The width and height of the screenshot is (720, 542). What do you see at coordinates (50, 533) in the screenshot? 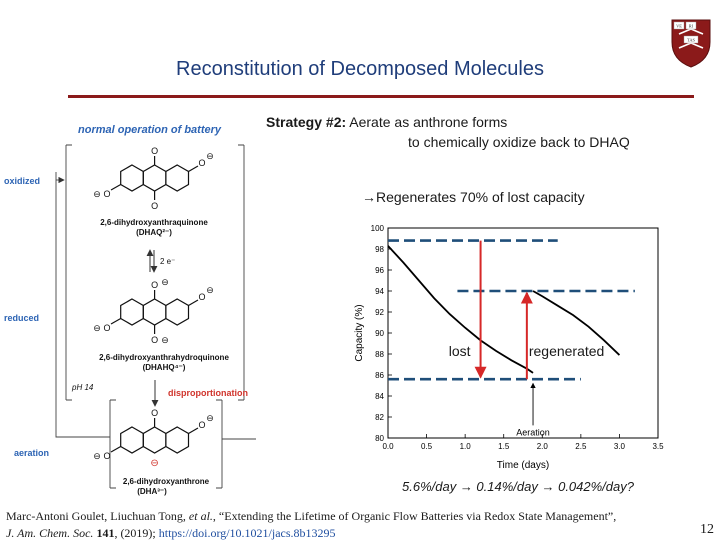
I see `citation-journal: J. Am. Chem. Soc.` at bounding box center [50, 533].